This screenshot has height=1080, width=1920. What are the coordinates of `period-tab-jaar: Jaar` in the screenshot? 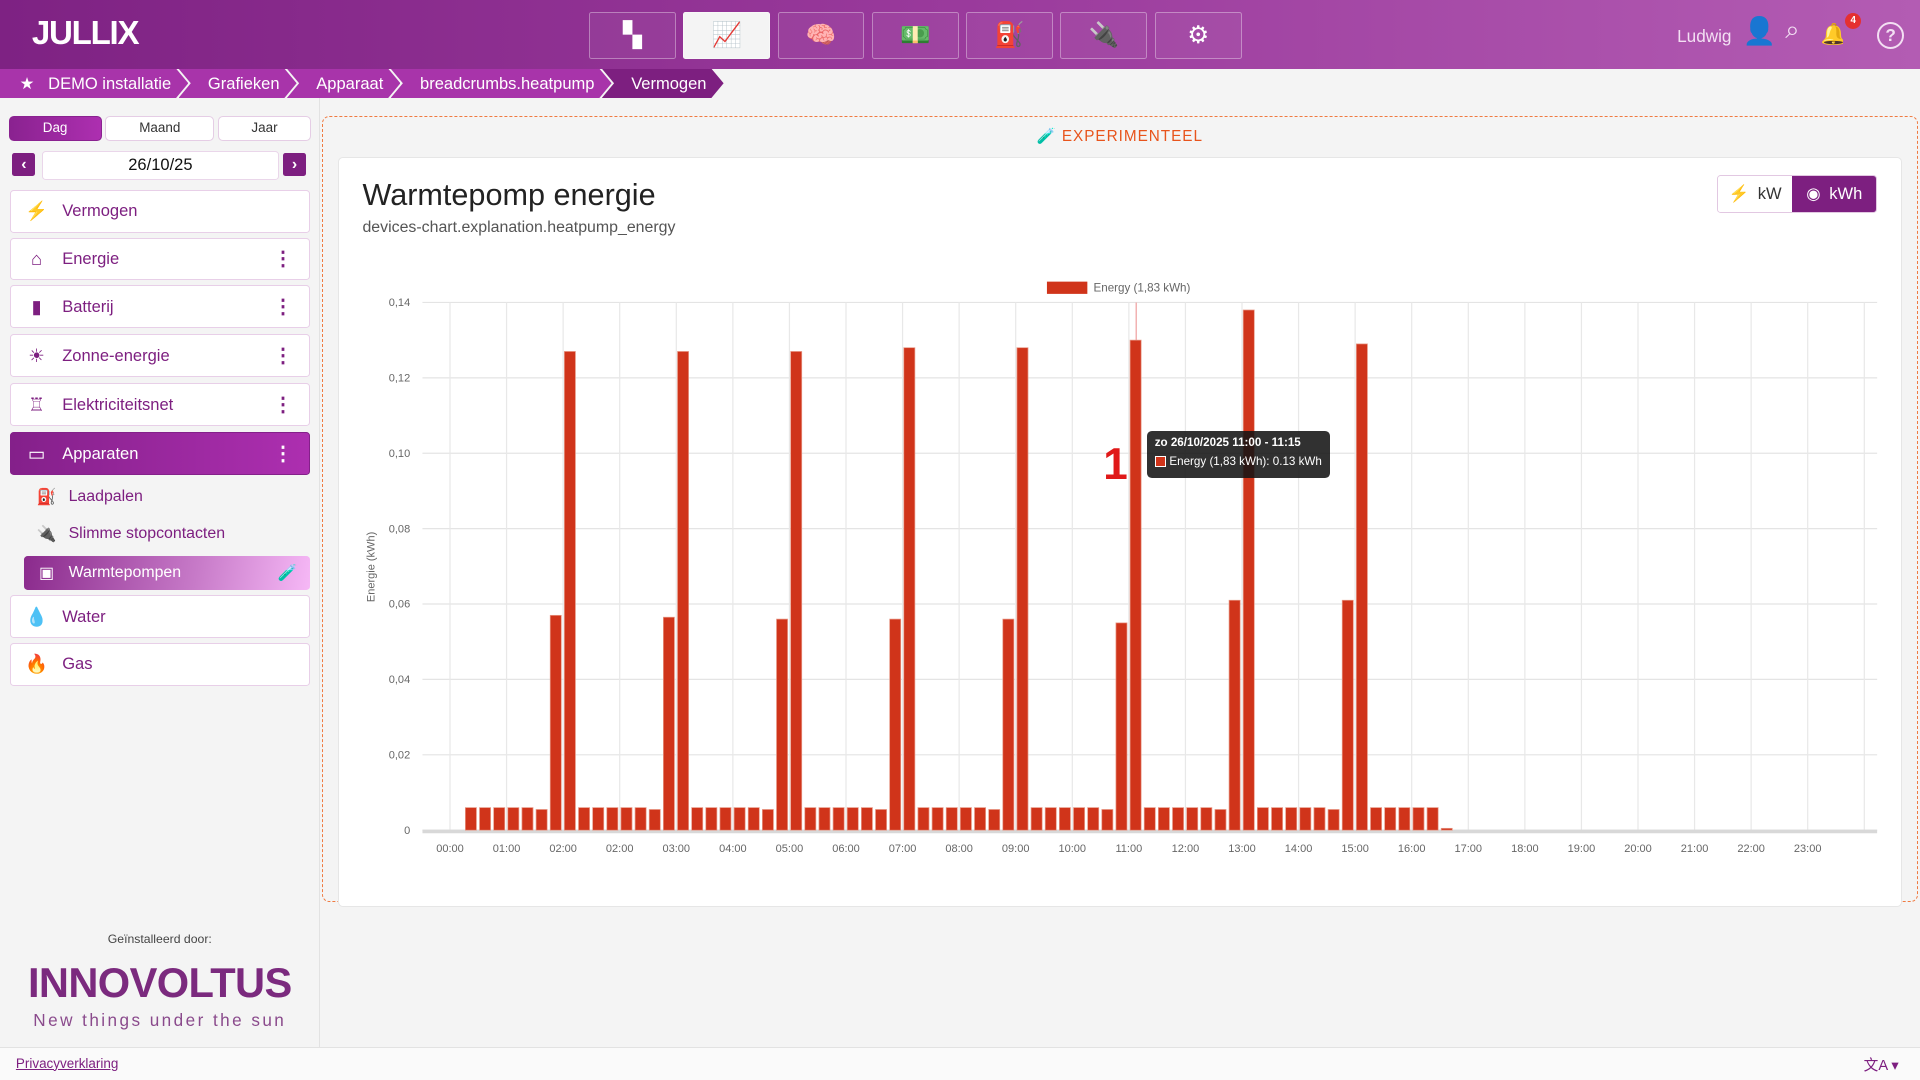 It's located at (264, 128).